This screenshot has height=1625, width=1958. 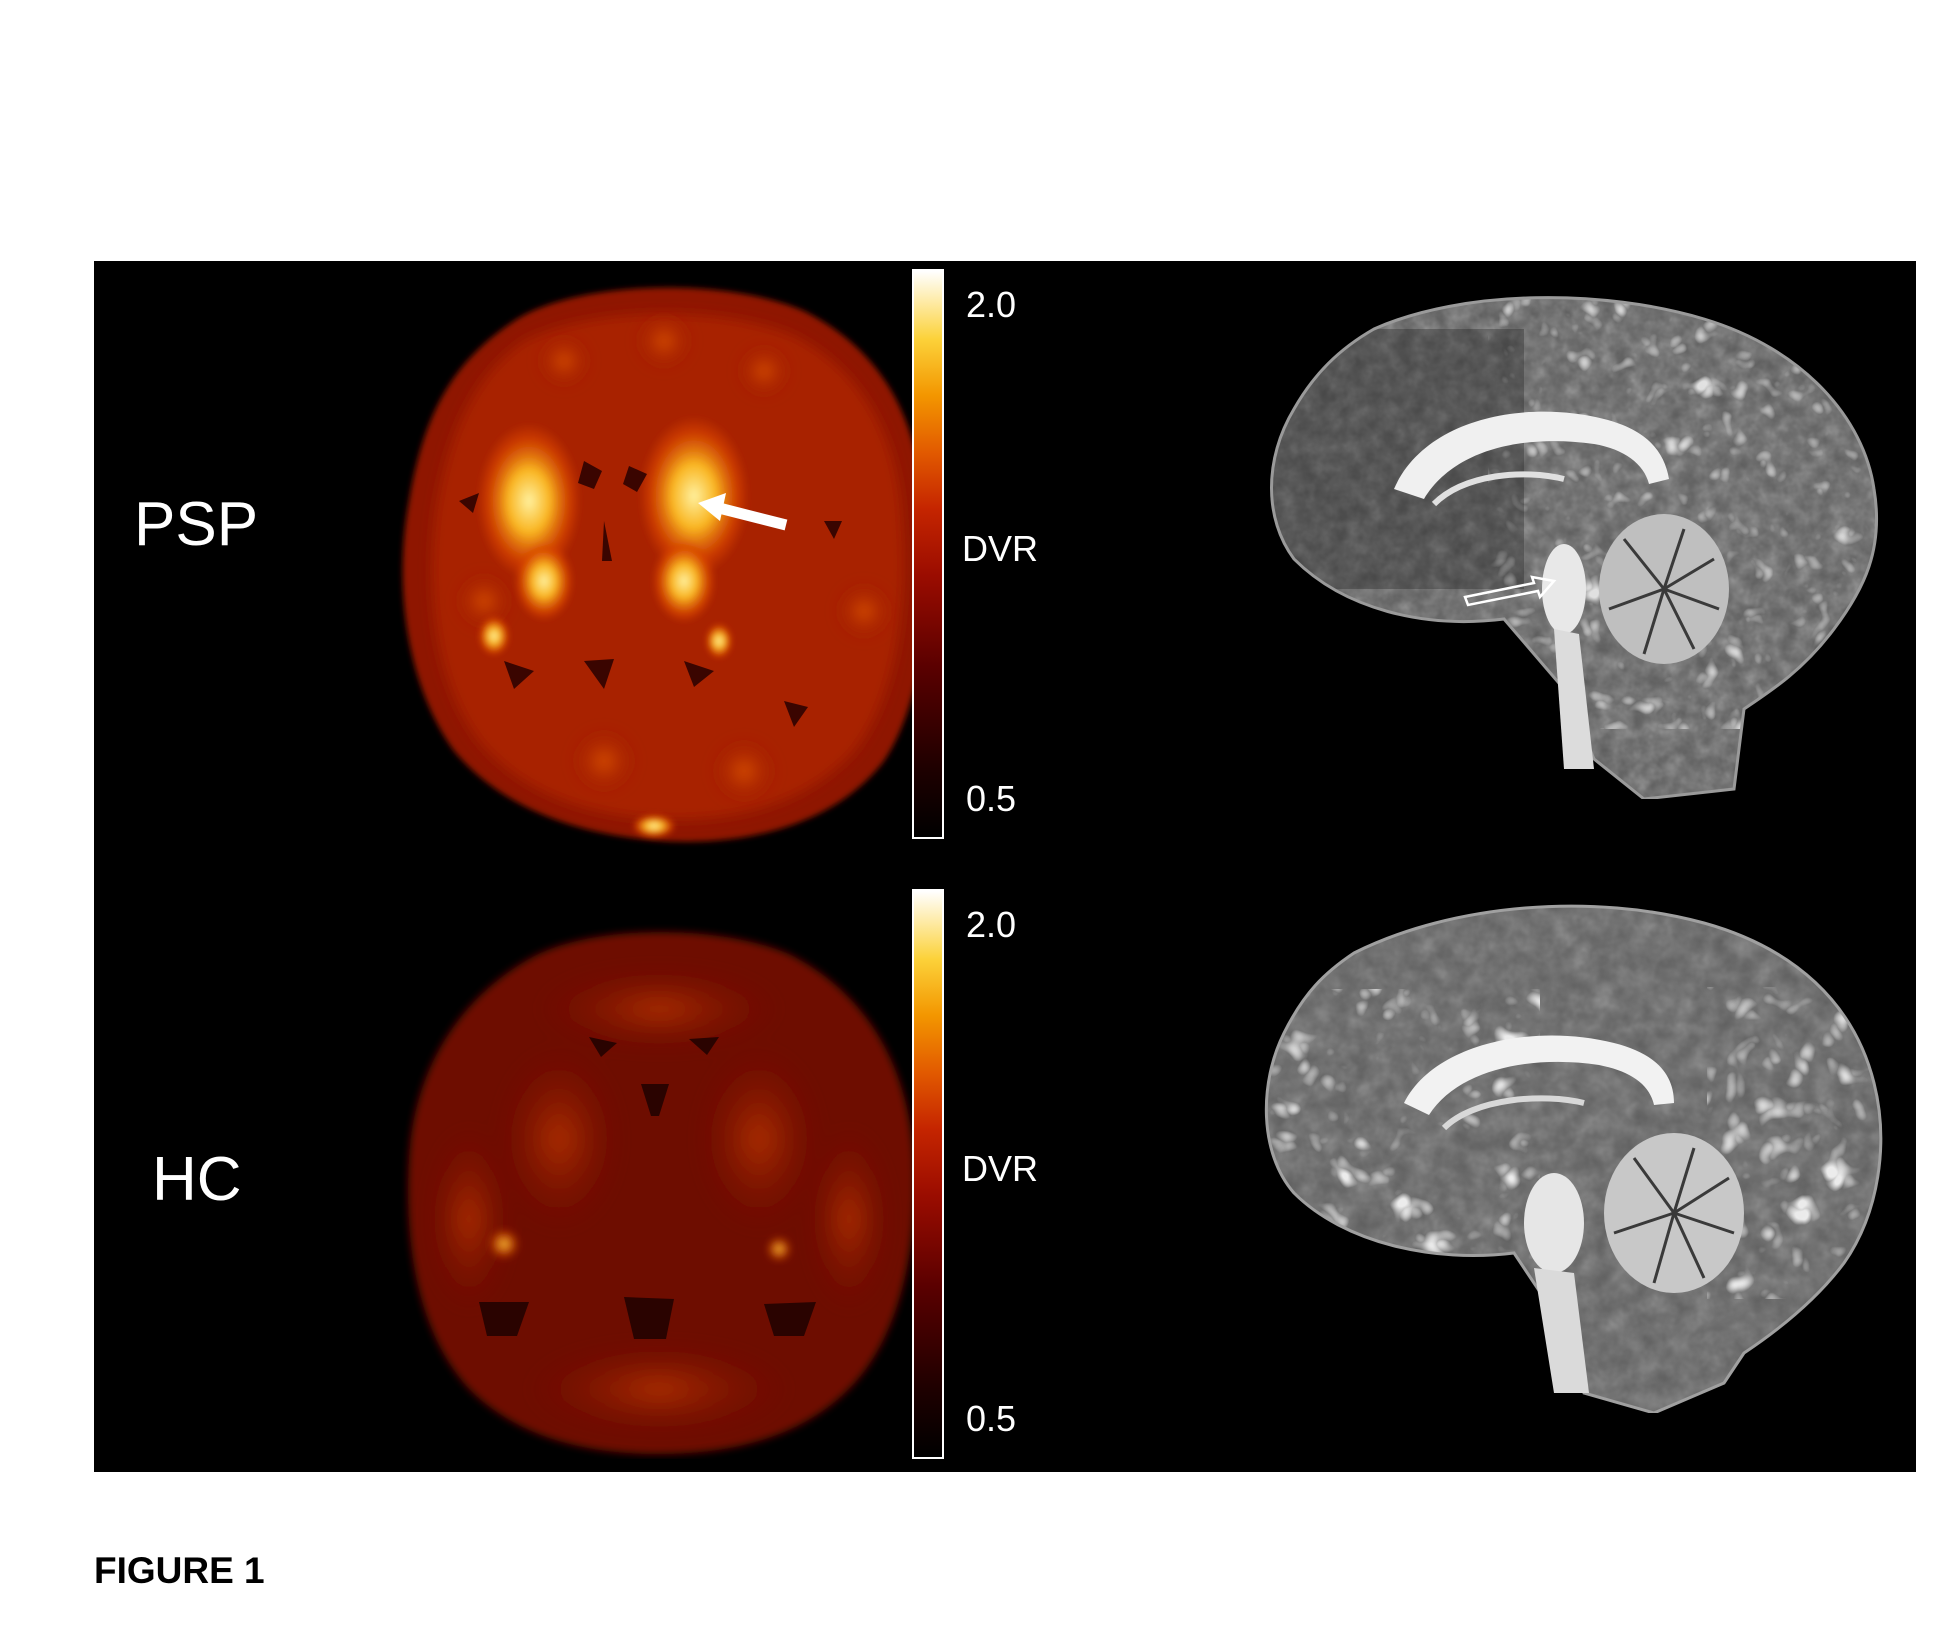 What do you see at coordinates (991, 798) in the screenshot?
I see `colorbar-psp-min: 0.5` at bounding box center [991, 798].